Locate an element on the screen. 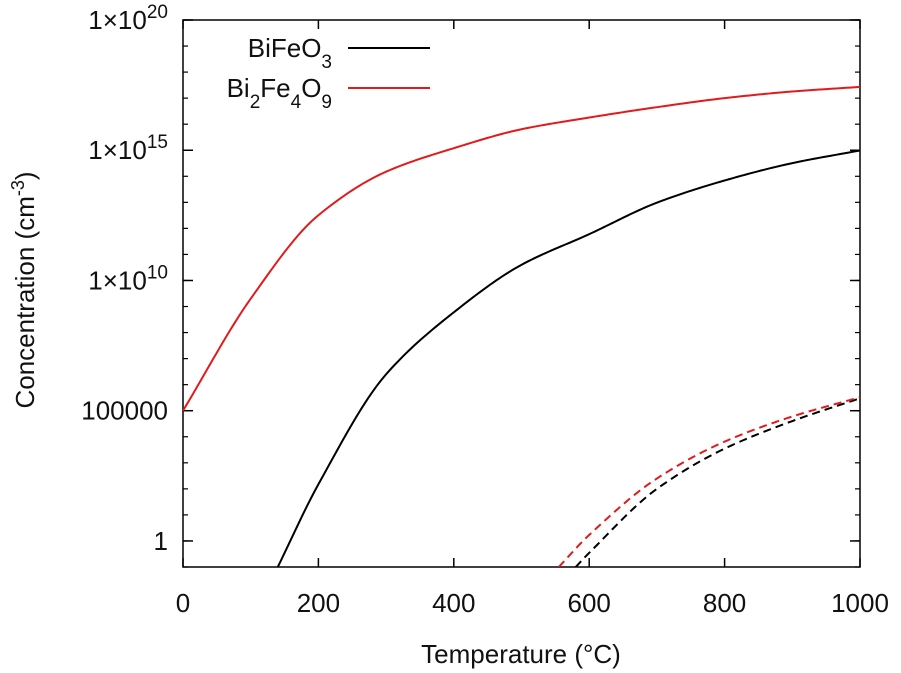 The image size is (901, 673). y-tick-label: 1×10¹⁵ is located at coordinates (128, 148).